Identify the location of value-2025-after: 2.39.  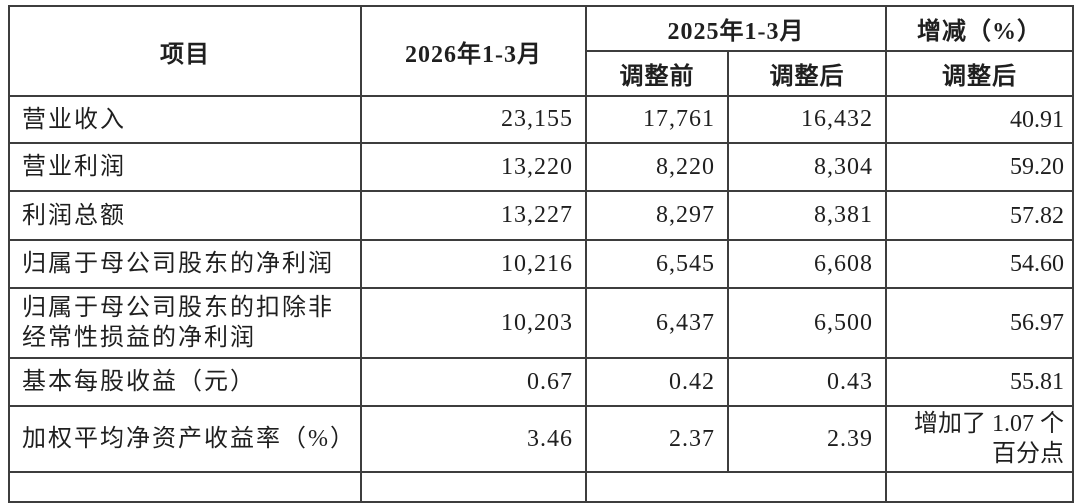
(807, 439).